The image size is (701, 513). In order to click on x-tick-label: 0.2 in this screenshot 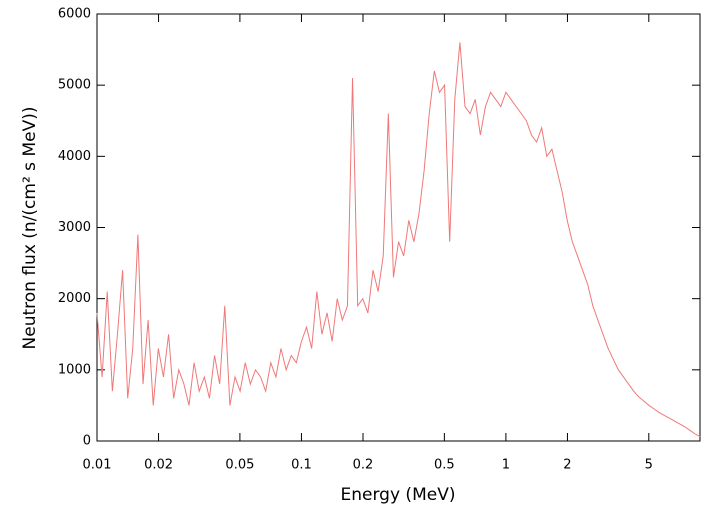, I will do `click(363, 465)`.